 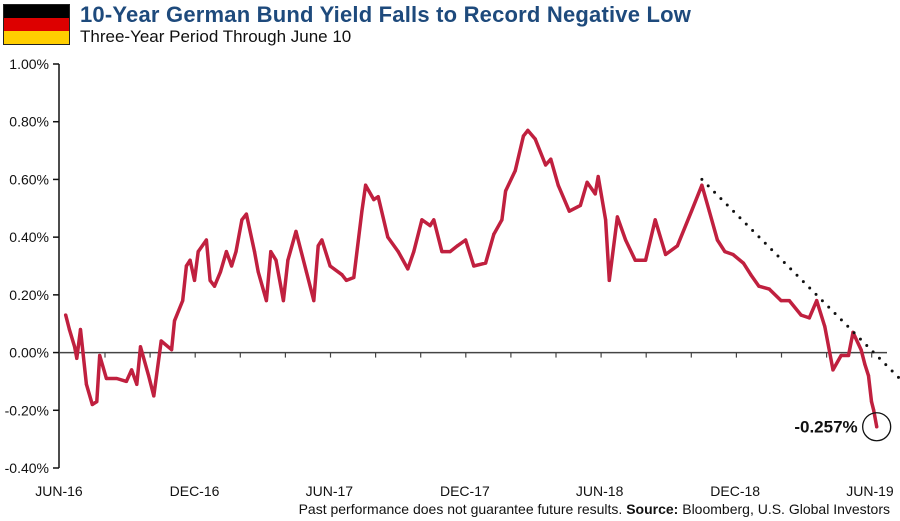 What do you see at coordinates (825, 427) in the screenshot?
I see `record-low-label: -0.257%` at bounding box center [825, 427].